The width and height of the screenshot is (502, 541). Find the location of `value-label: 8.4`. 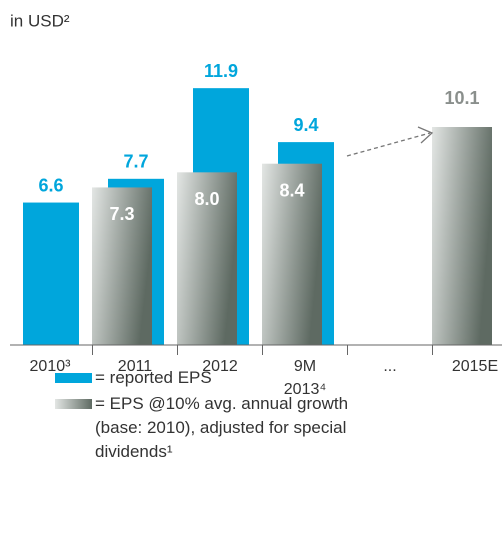

value-label: 8.4 is located at coordinates (291, 190).